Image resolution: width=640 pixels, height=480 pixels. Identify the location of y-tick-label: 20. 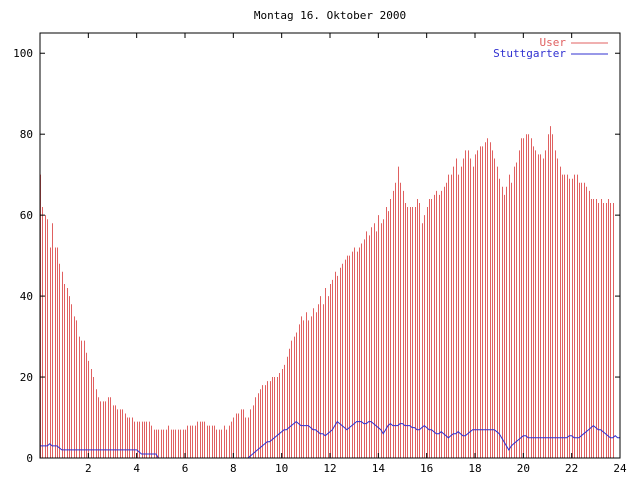
(26, 377).